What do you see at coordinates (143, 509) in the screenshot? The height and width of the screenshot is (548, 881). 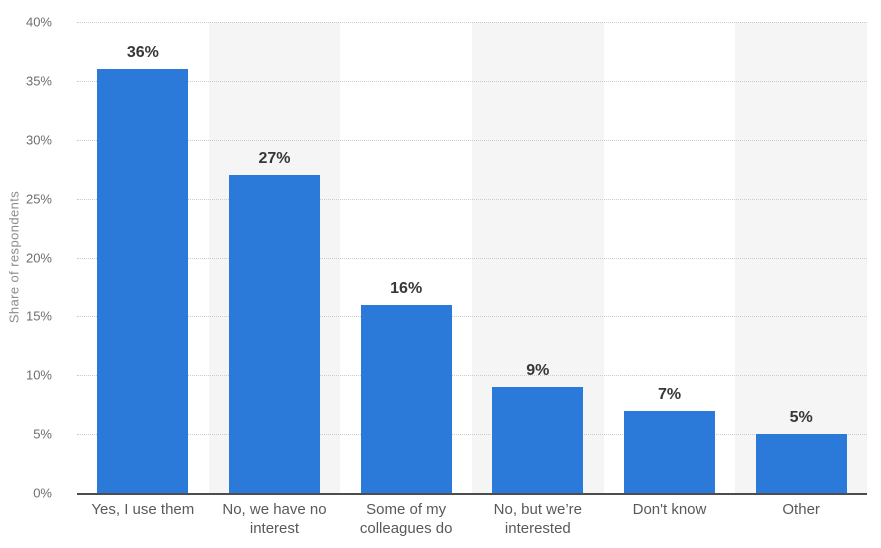 I see `x-axis-label: Yes, I use them` at bounding box center [143, 509].